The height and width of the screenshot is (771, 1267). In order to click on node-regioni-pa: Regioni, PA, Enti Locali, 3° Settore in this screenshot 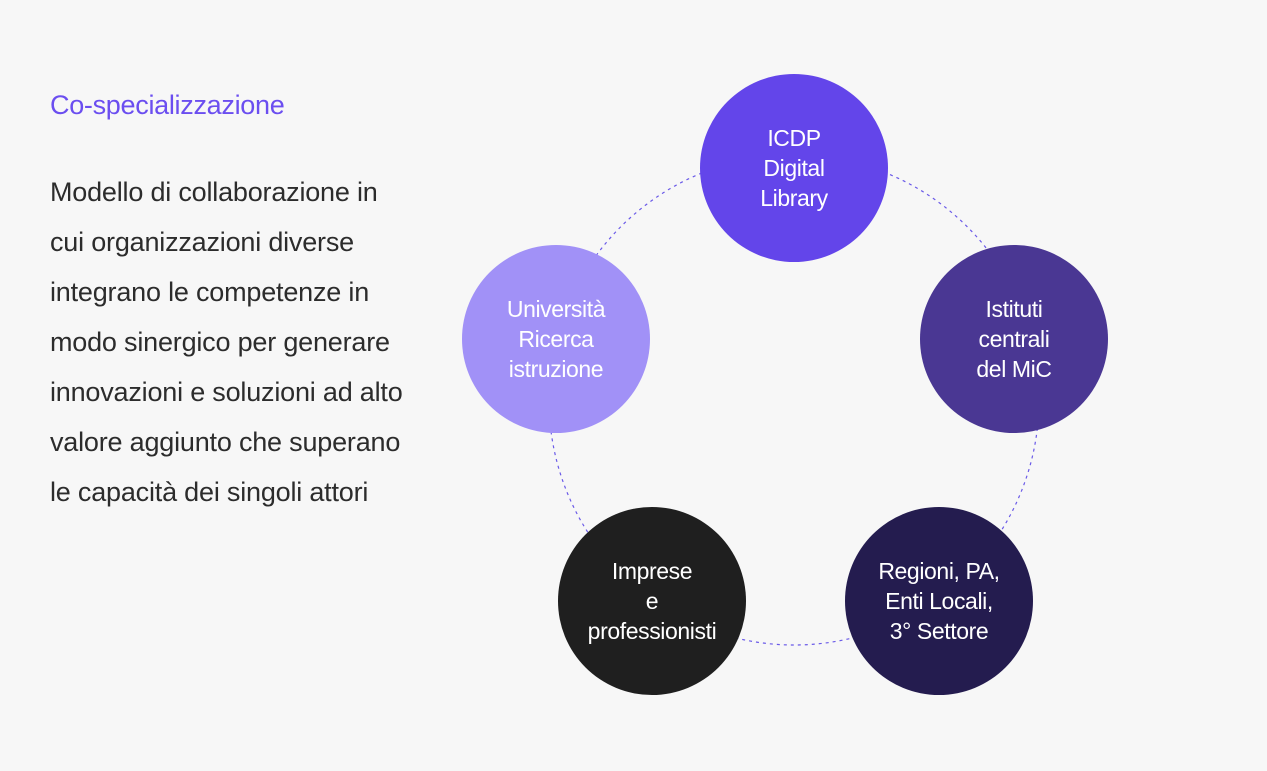, I will do `click(939, 601)`.